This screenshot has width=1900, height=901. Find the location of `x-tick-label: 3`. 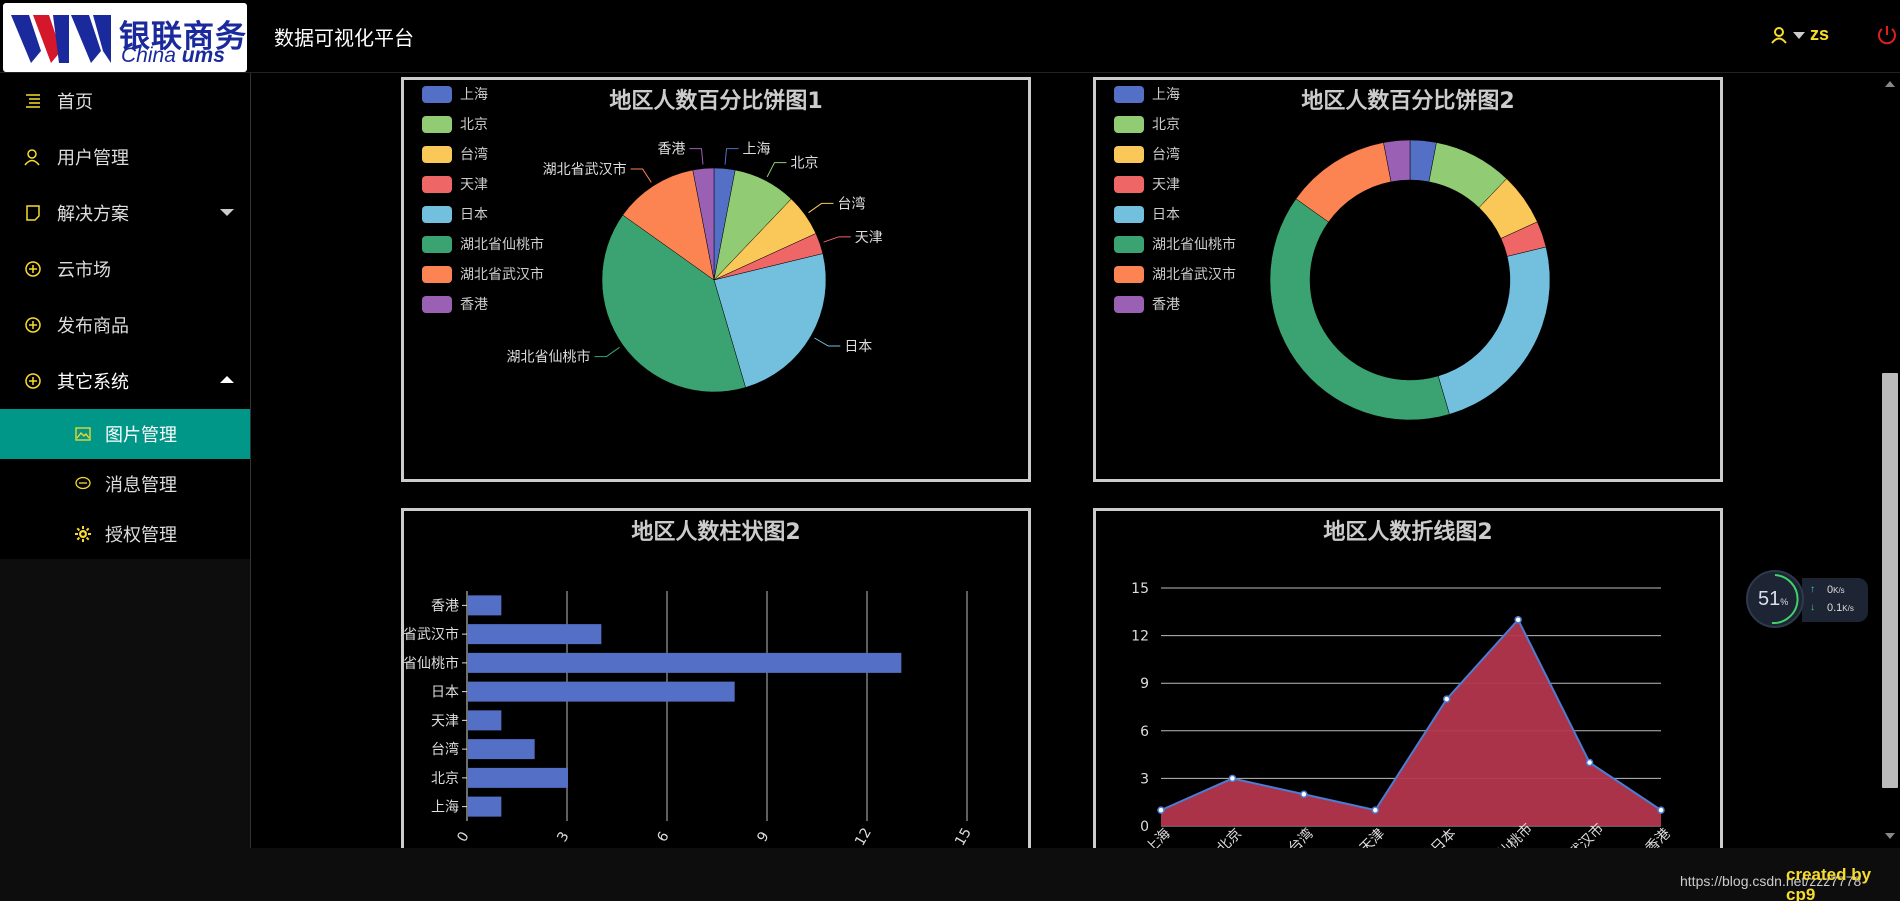

x-tick-label: 3 is located at coordinates (563, 837).